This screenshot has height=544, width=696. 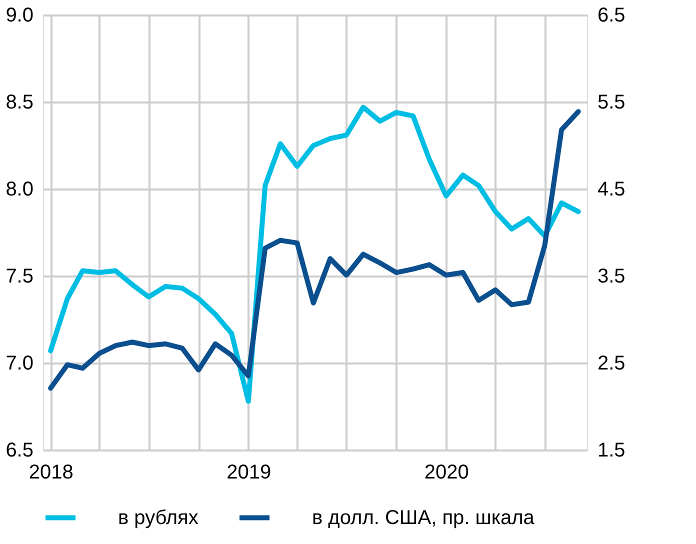 What do you see at coordinates (20, 103) in the screenshot?
I see `y-tick-label: 8.5` at bounding box center [20, 103].